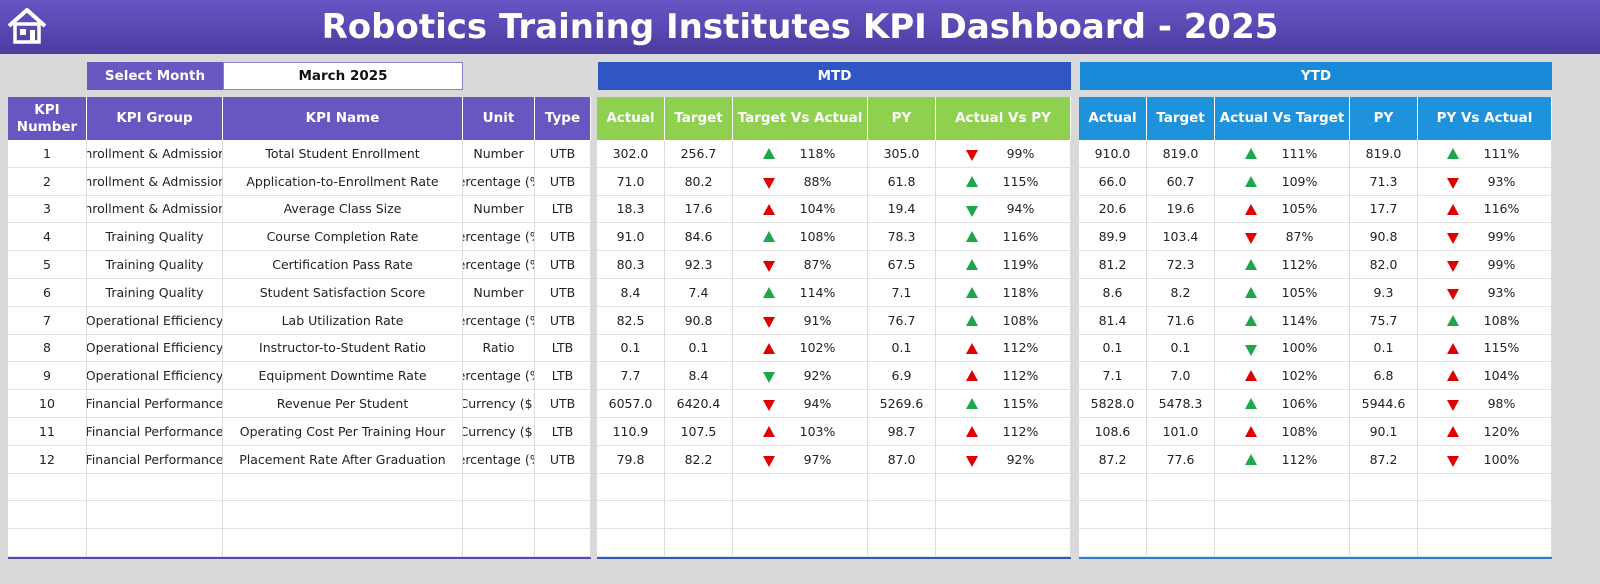 Image resolution: width=1600 pixels, height=584 pixels. What do you see at coordinates (1020, 404) in the screenshot?
I see `percent-value: 115%` at bounding box center [1020, 404].